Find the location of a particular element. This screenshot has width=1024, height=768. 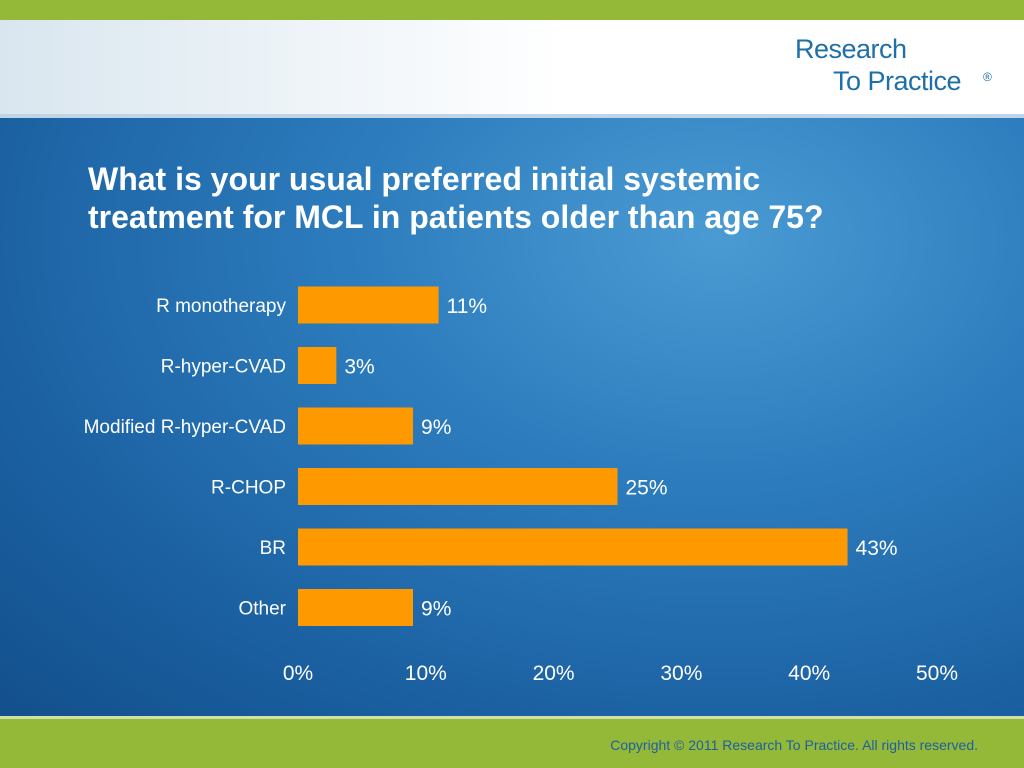

category-label: R-CHOP is located at coordinates (248, 488).